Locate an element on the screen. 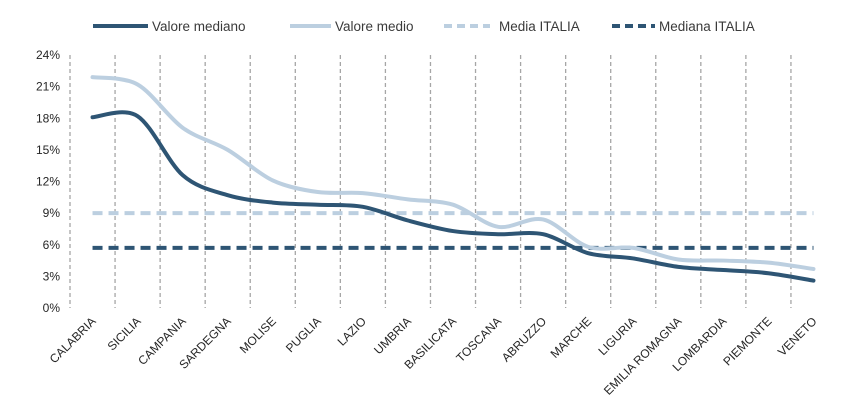 Image resolution: width=850 pixels, height=407 pixels. x-tick-label: LIGURIA is located at coordinates (618, 336).